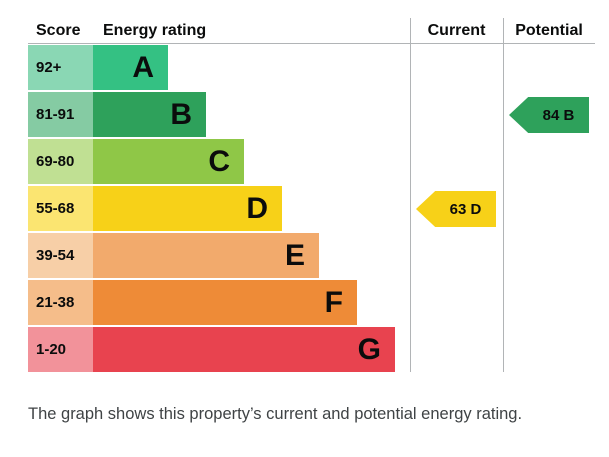 Image resolution: width=609 pixels, height=457 pixels. Describe the element at coordinates (206, 255) in the screenshot. I see `band-bar-e: E` at that location.